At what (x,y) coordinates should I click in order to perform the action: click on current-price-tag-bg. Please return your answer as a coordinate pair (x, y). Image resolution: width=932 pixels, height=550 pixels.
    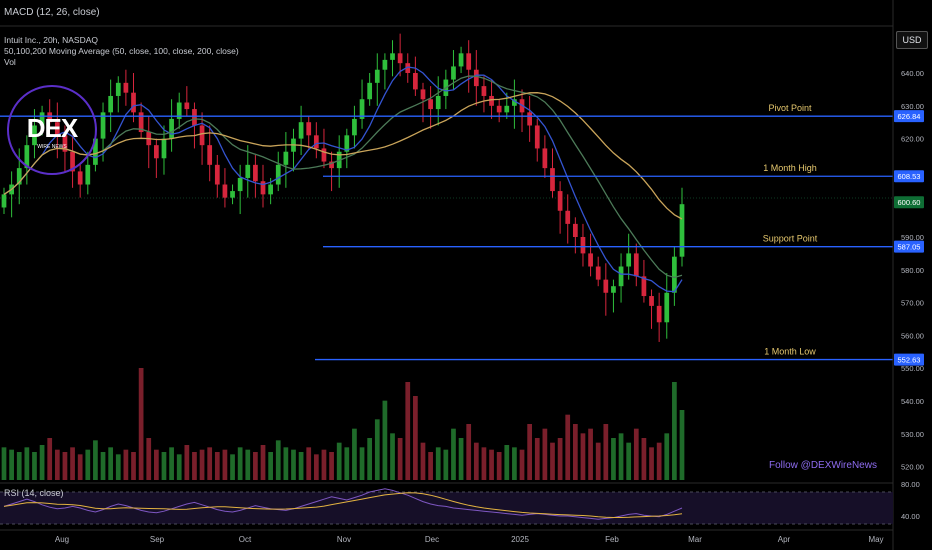
    Looking at the image, I should click on (909, 202).